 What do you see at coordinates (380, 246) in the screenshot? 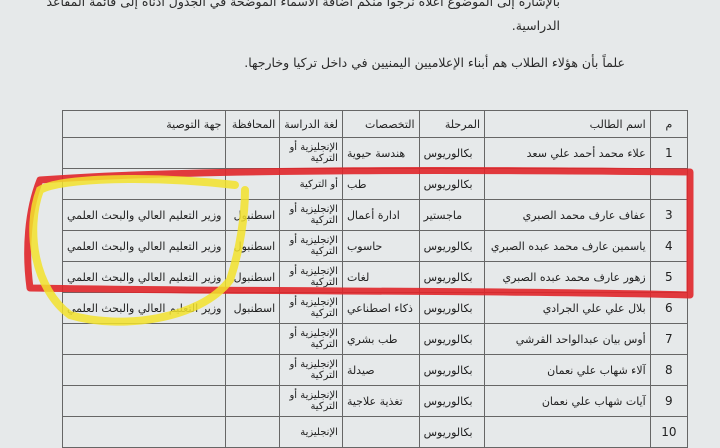
I see `specialization: حاسوب` at bounding box center [380, 246].